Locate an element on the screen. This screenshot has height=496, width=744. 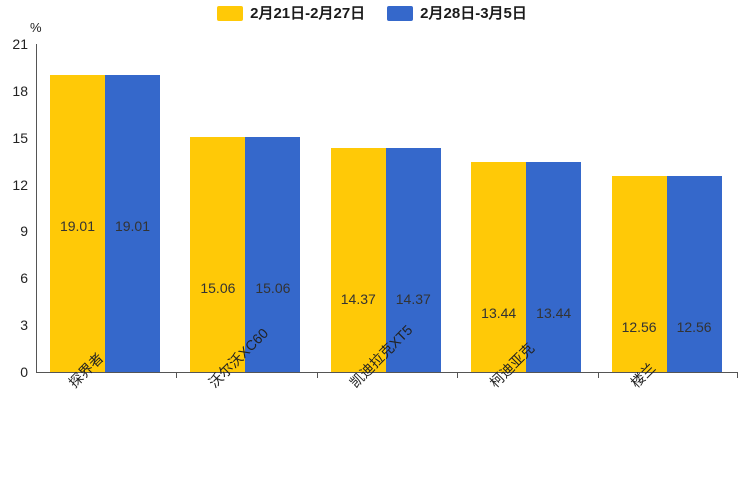
legend-swatch-yellow is located at coordinates (230, 13).